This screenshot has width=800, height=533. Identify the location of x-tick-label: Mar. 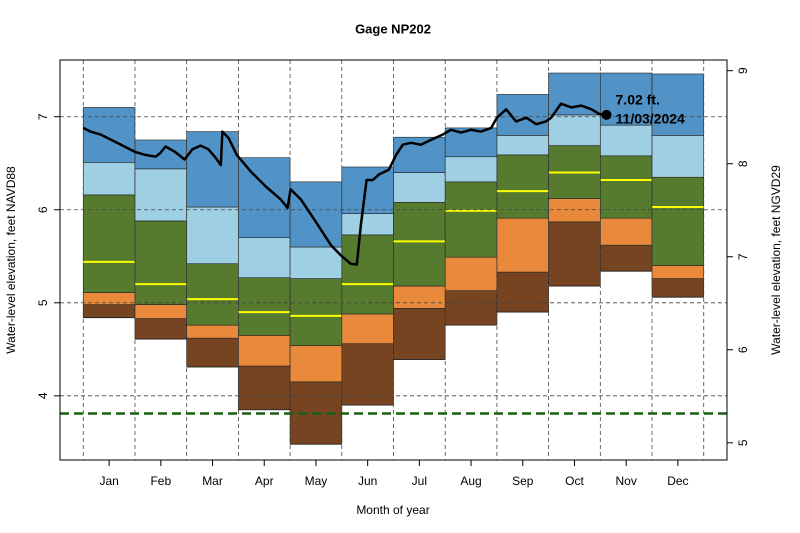
(212, 481).